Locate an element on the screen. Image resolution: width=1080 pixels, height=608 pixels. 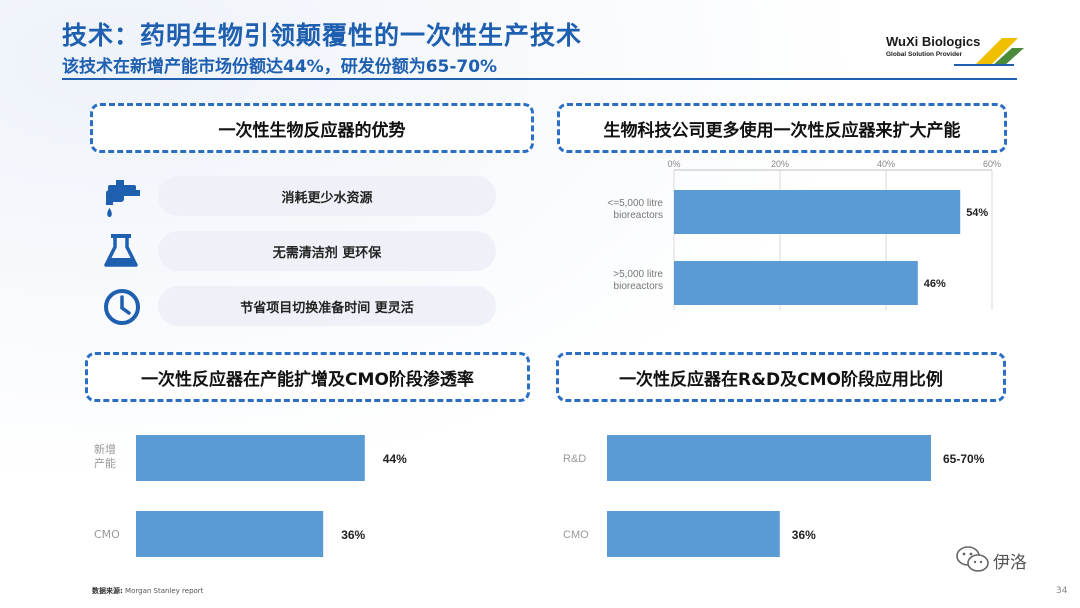
advantage-water: 消耗更少水资源 is located at coordinates (327, 196).